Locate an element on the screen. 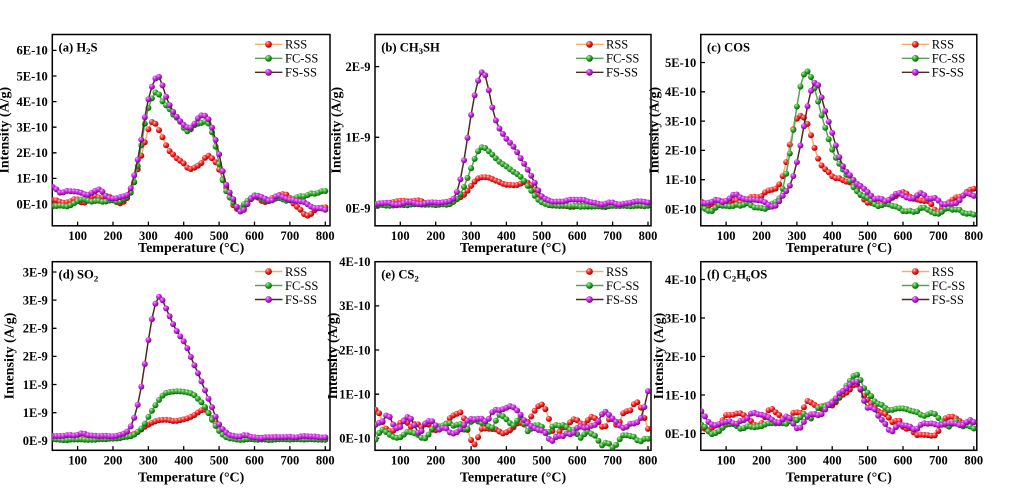 The image size is (1024, 493). svg-text: (b) CH3​SH is located at coordinates (410, 48).